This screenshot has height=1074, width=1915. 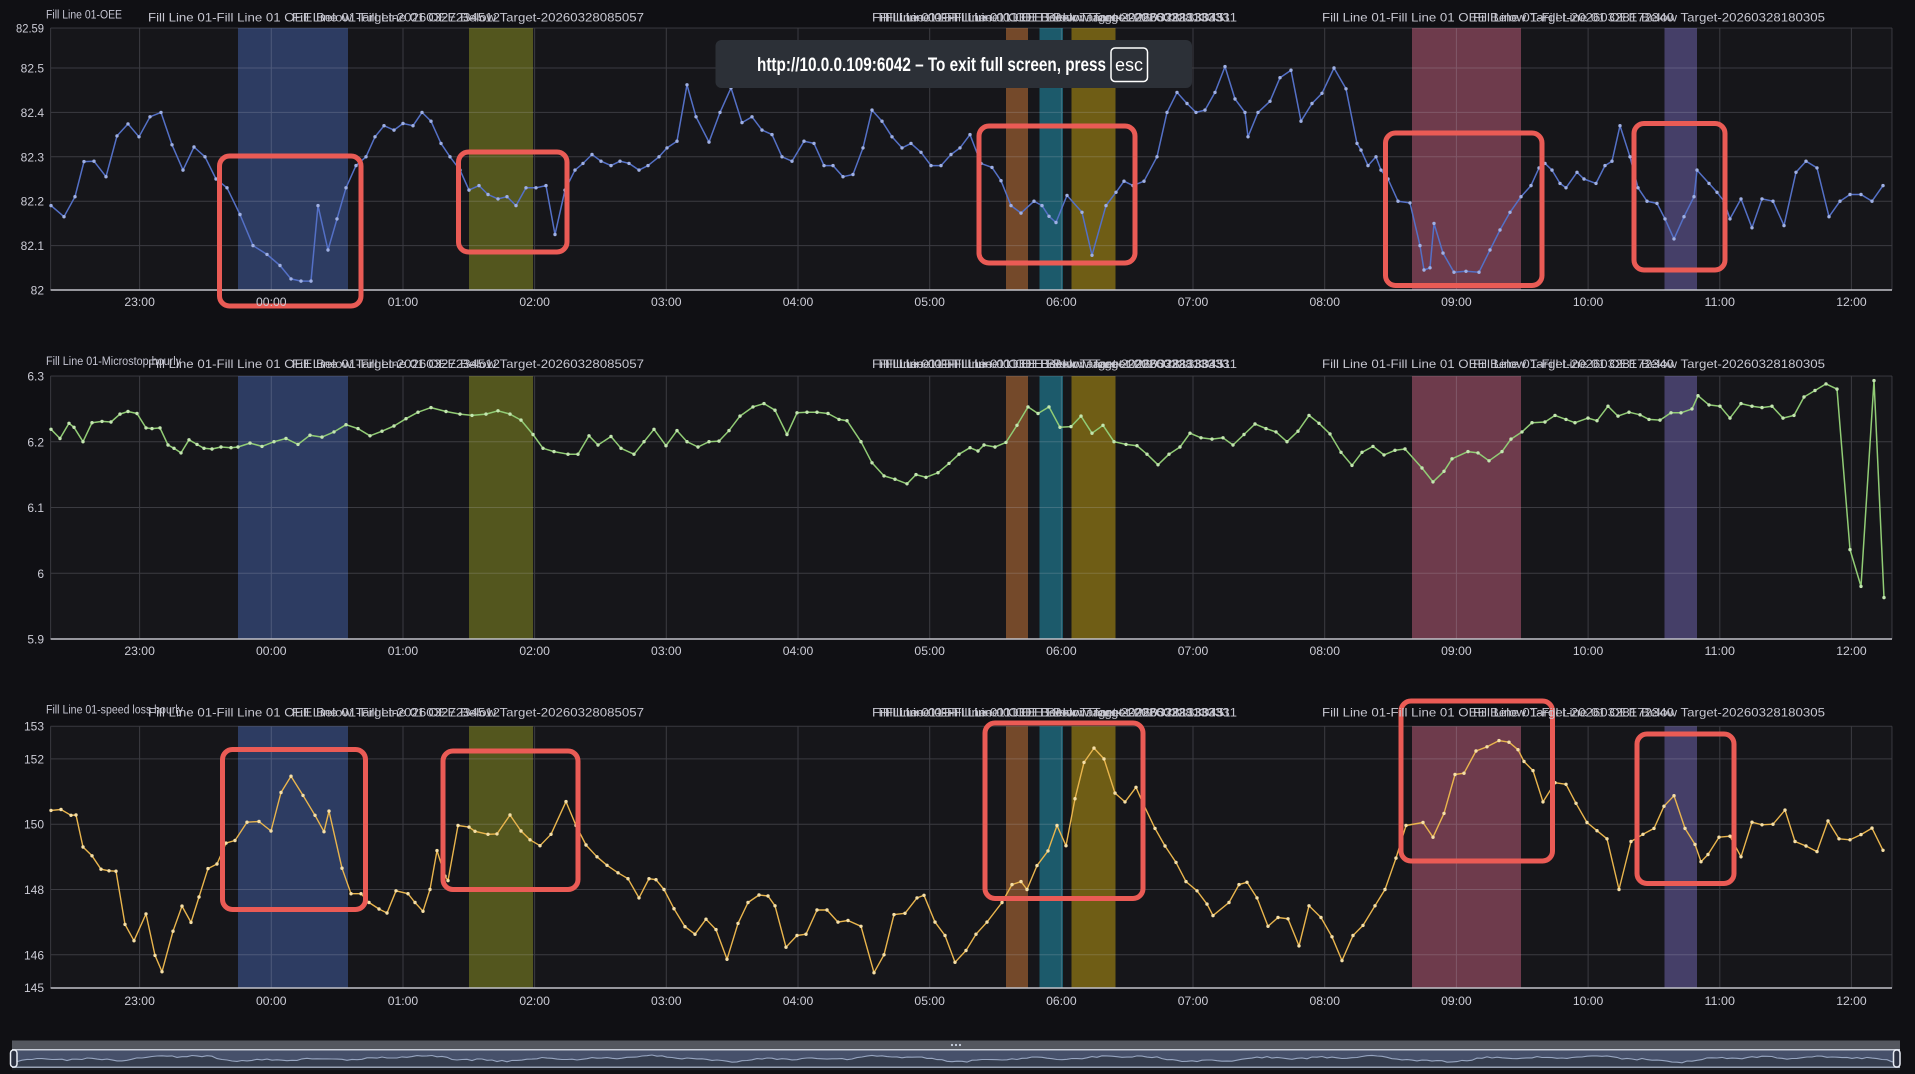 What do you see at coordinates (40, 574) in the screenshot?
I see `svg-text: 6` at bounding box center [40, 574].